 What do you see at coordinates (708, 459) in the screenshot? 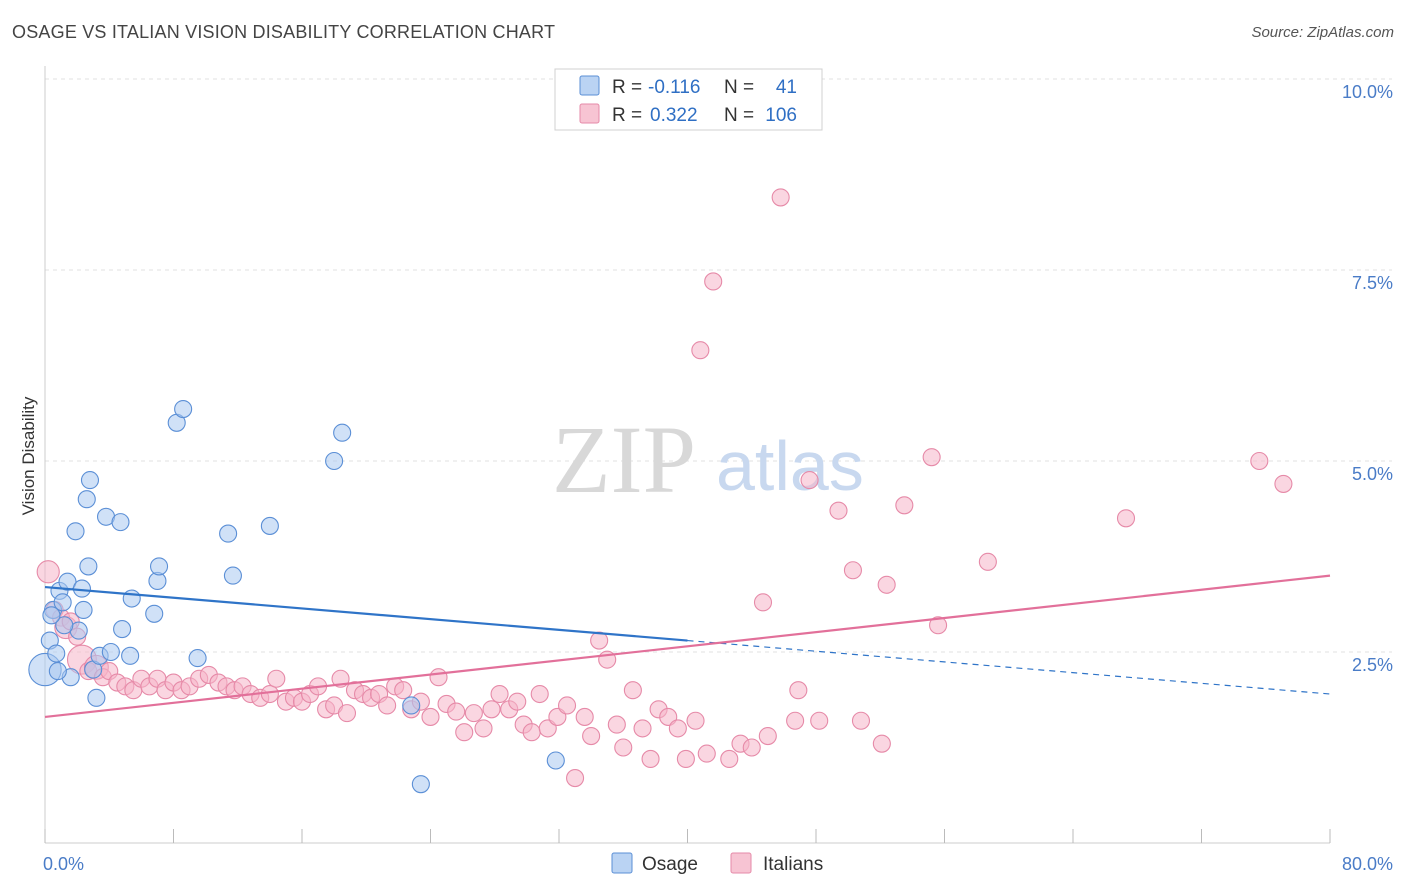
I see `watermark: ZIP atlas` at bounding box center [708, 459].